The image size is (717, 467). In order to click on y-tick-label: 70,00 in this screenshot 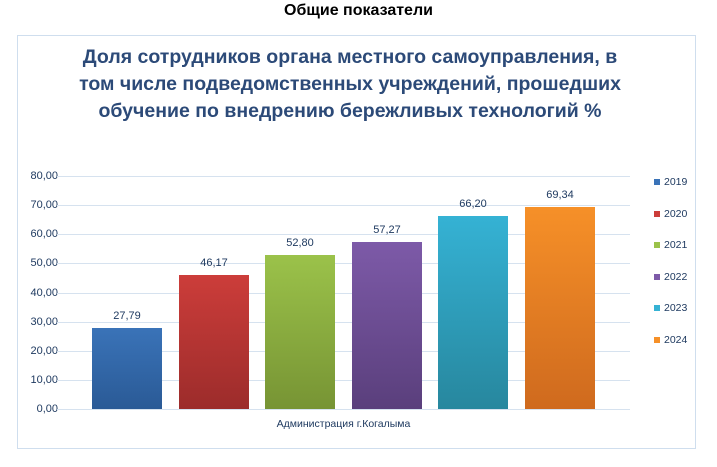, I will do `click(44, 205)`.